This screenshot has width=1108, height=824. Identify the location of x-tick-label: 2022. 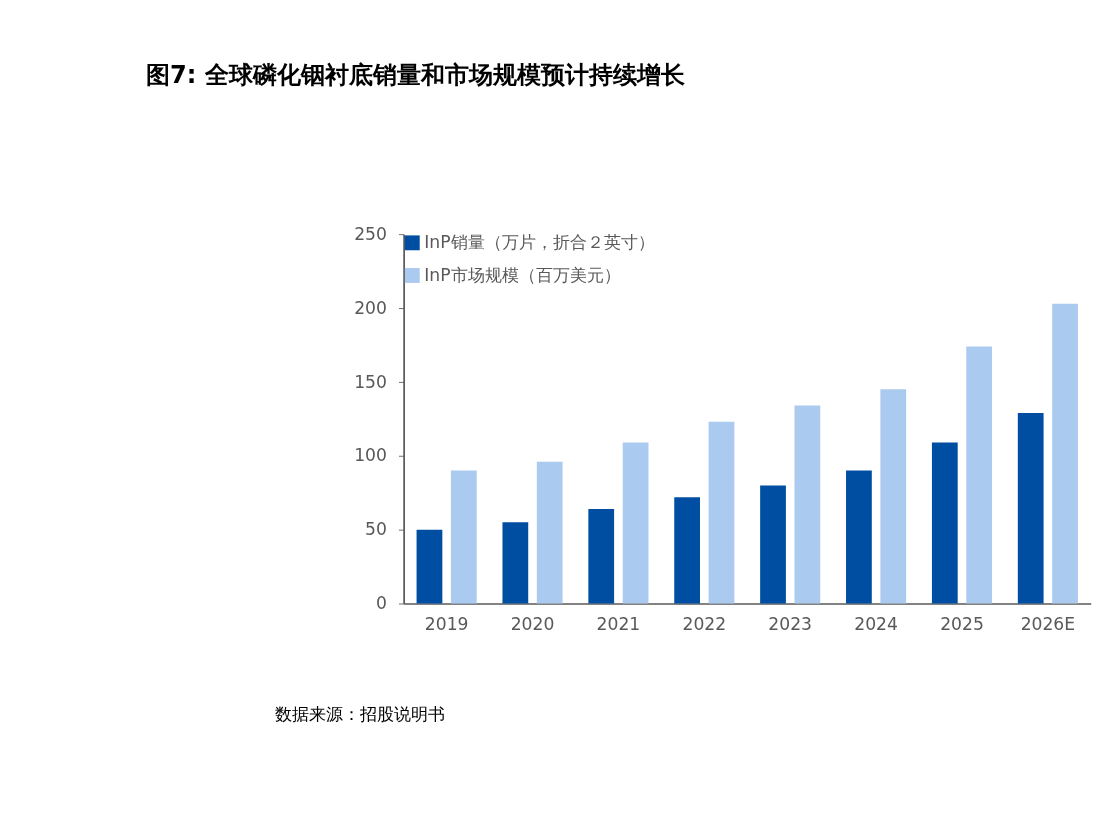
(704, 623).